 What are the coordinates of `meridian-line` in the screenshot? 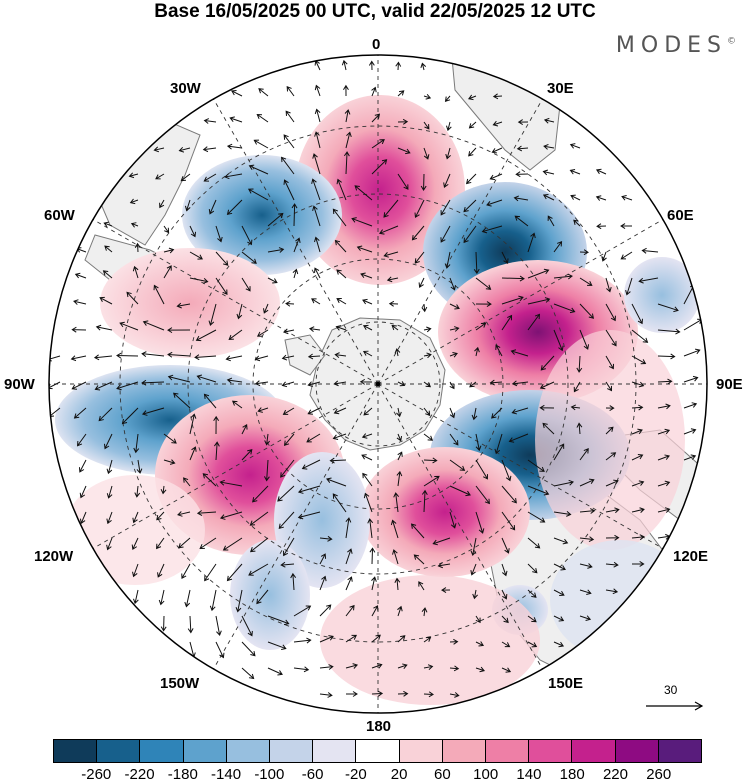 It's located at (296, 241).